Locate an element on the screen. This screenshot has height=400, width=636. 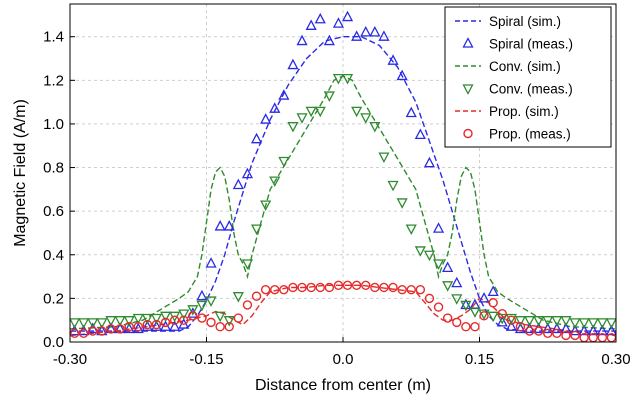
legend-item: Spiral (sim.) is located at coordinates (508, 21).